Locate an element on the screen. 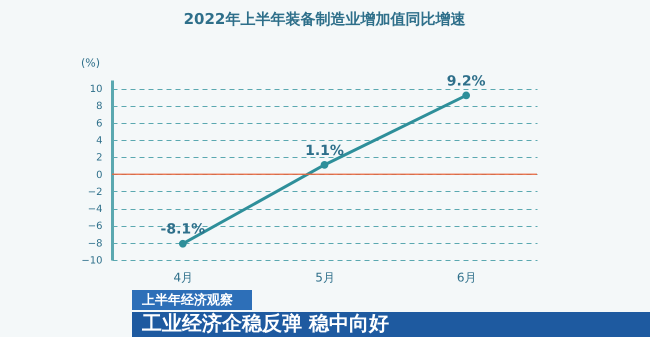 Image resolution: width=650 pixels, height=337 pixels. y-axis-title: (%) is located at coordinates (90, 63).